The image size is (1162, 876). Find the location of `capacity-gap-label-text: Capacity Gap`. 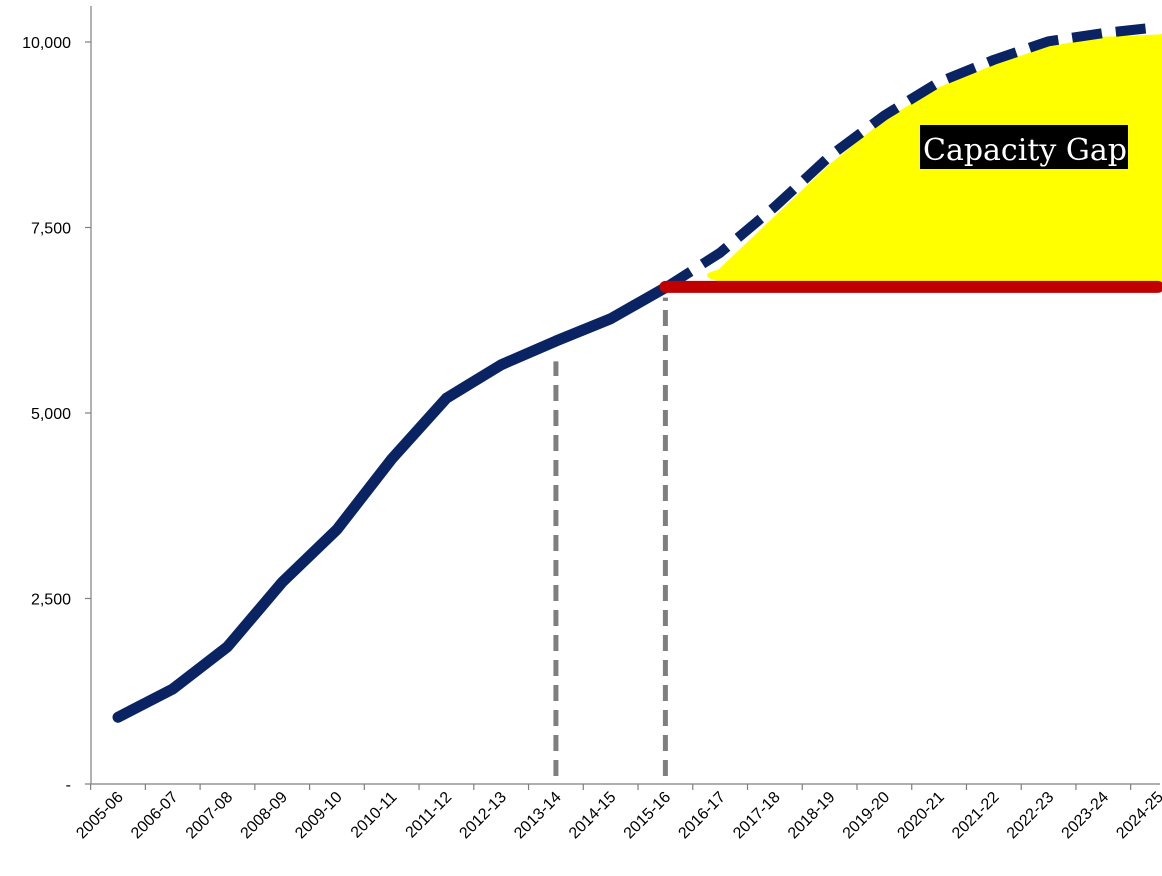

capacity-gap-label-text: Capacity Gap is located at coordinates (1025, 150).